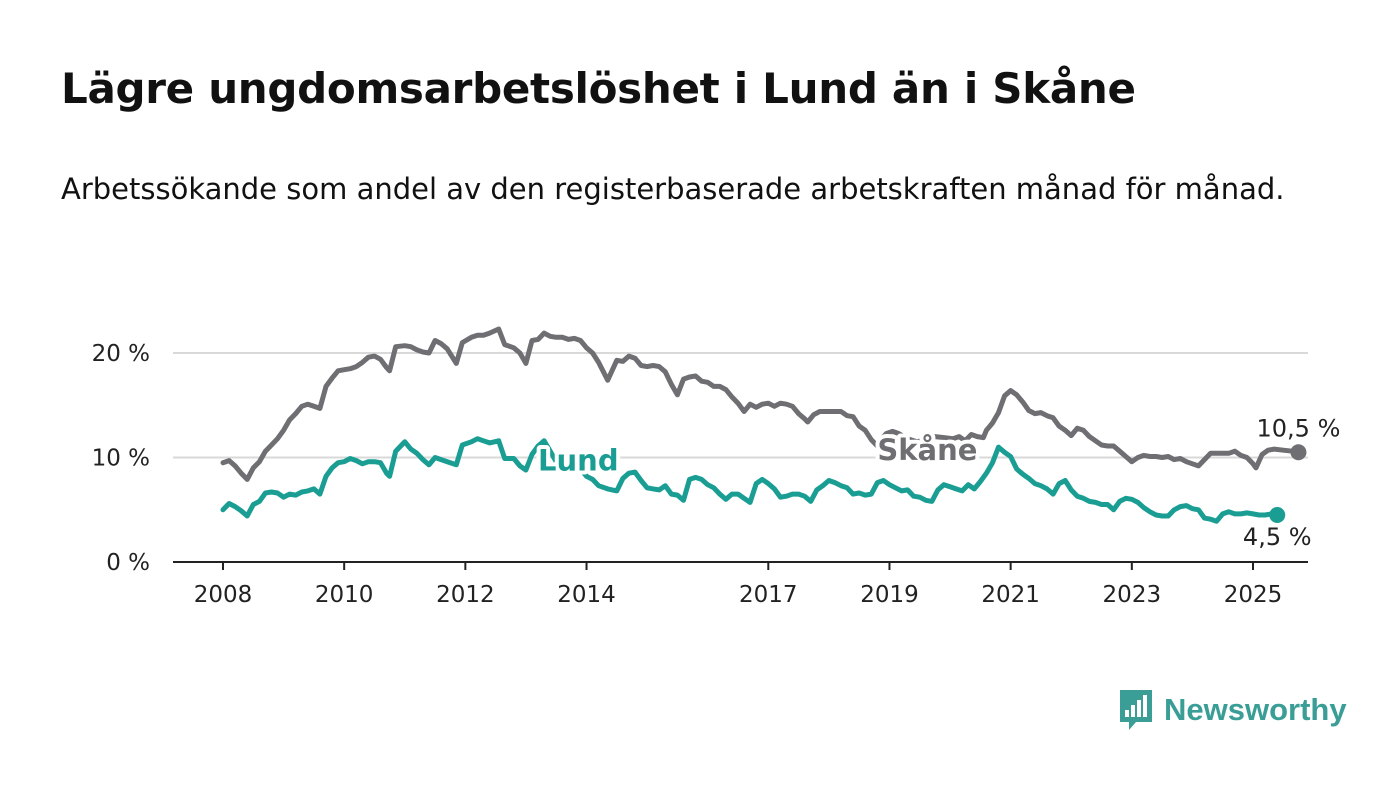 The height and width of the screenshot is (794, 1400). What do you see at coordinates (1298, 452) in the screenshot?
I see `series-end-point-sk-ne` at bounding box center [1298, 452].